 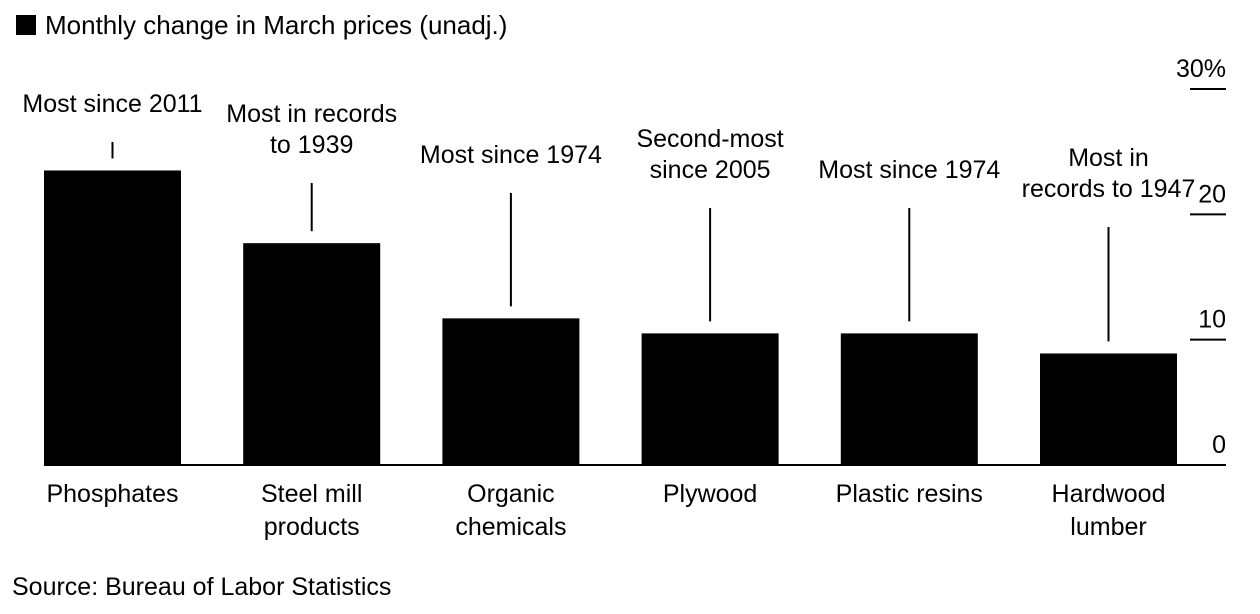 What do you see at coordinates (26, 25) in the screenshot?
I see `legend-swatch` at bounding box center [26, 25].